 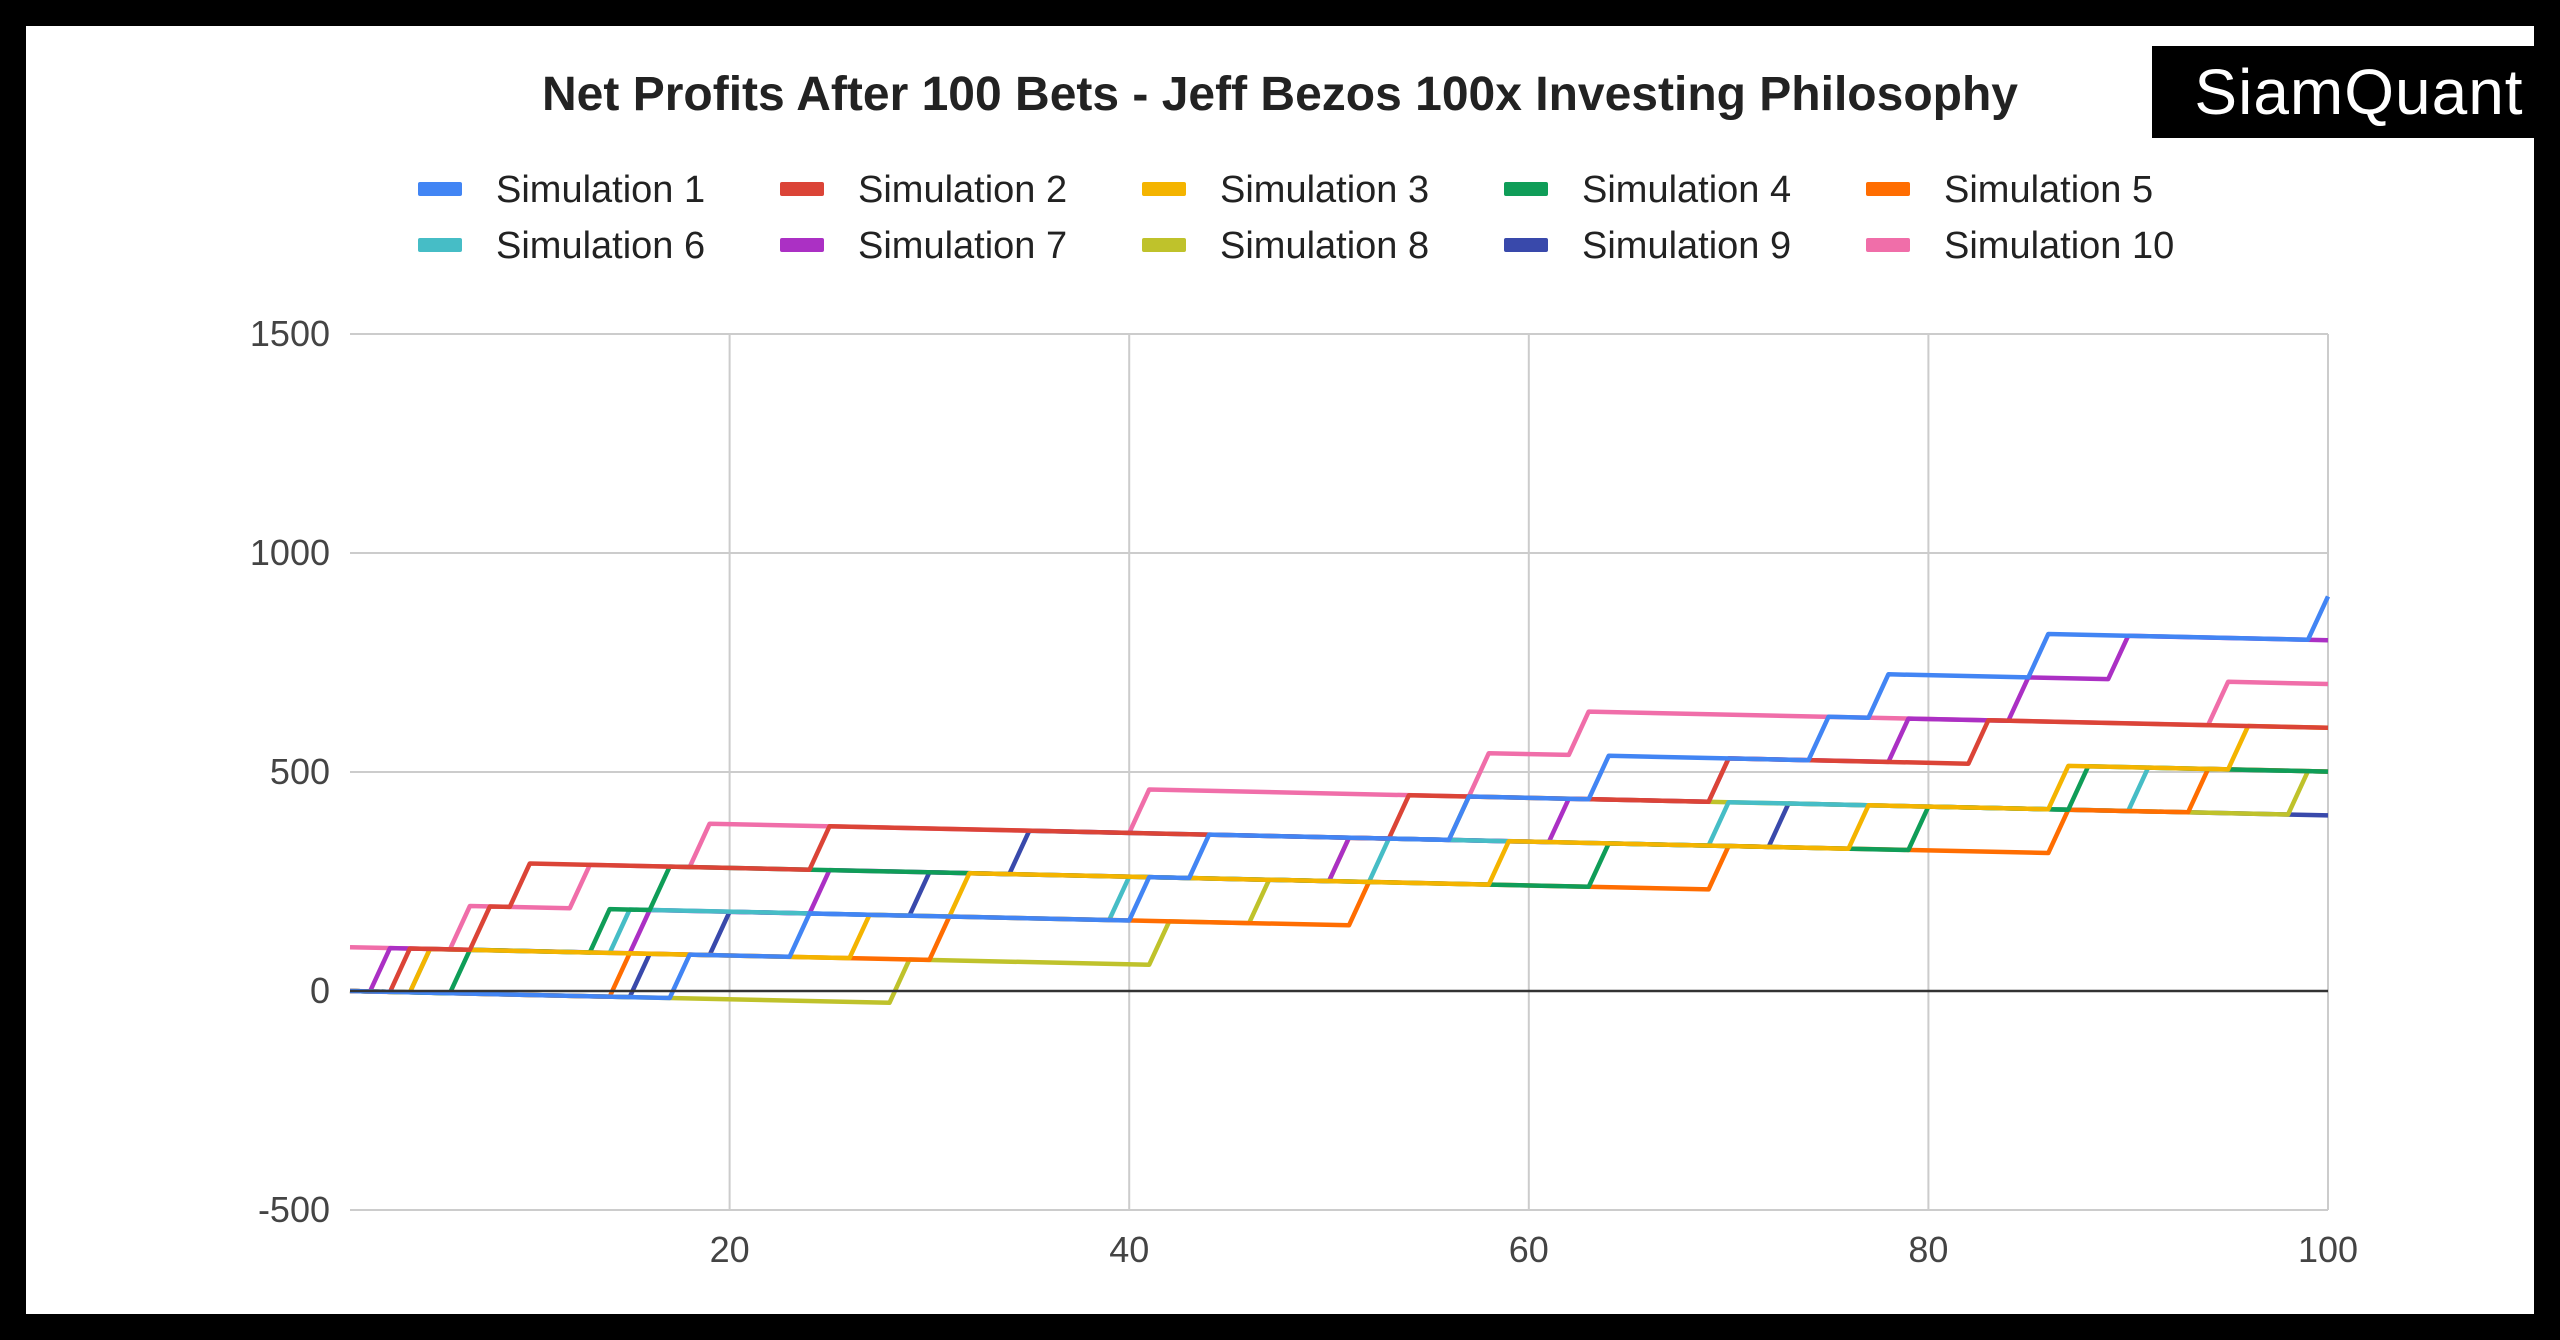 I want to click on legend-label: Simulation 1, so click(x=600, y=190).